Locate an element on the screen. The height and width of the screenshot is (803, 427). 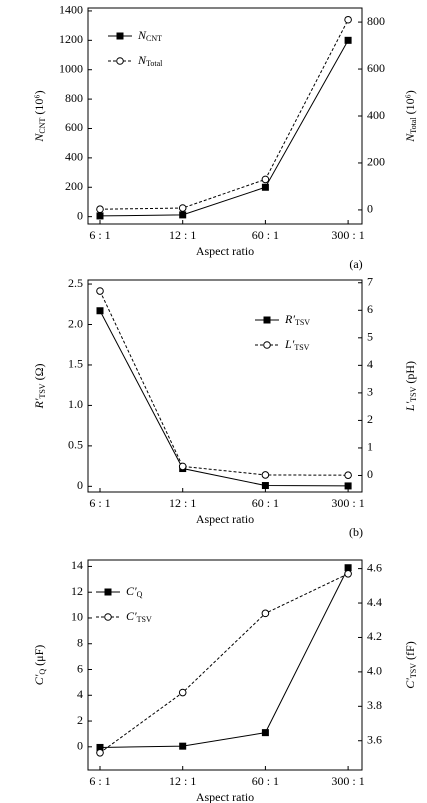
y2-axis-label-unit: (10⁶) is located at coordinates (410, 102).